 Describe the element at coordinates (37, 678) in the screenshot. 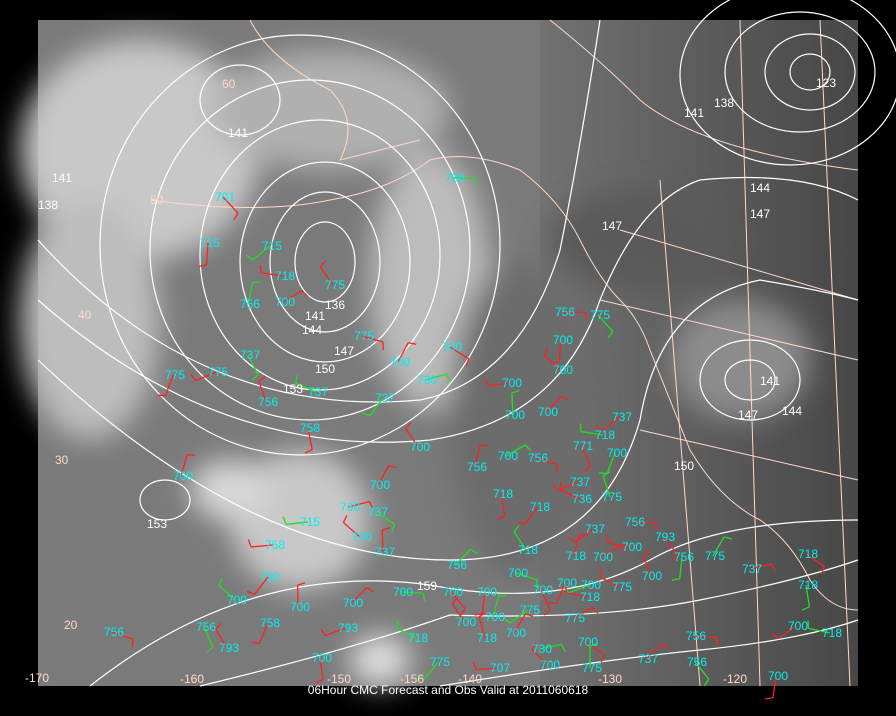

I see `longitude-label: -170` at that location.